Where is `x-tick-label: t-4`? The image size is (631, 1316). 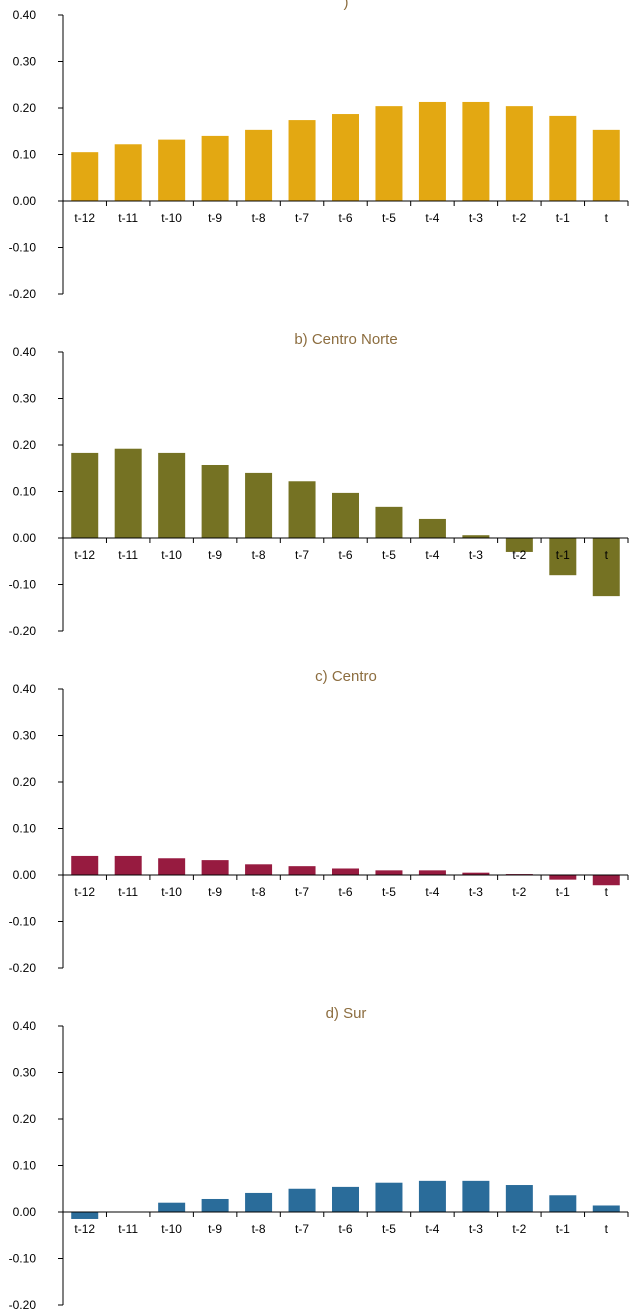
x-tick-label: t-4 is located at coordinates (432, 218).